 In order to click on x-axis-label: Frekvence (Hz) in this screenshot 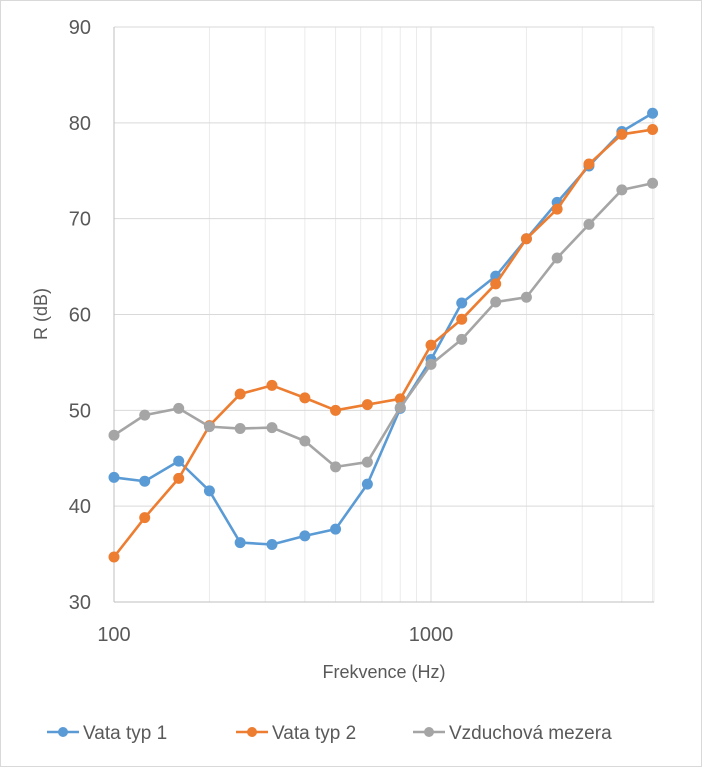, I will do `click(383, 672)`.